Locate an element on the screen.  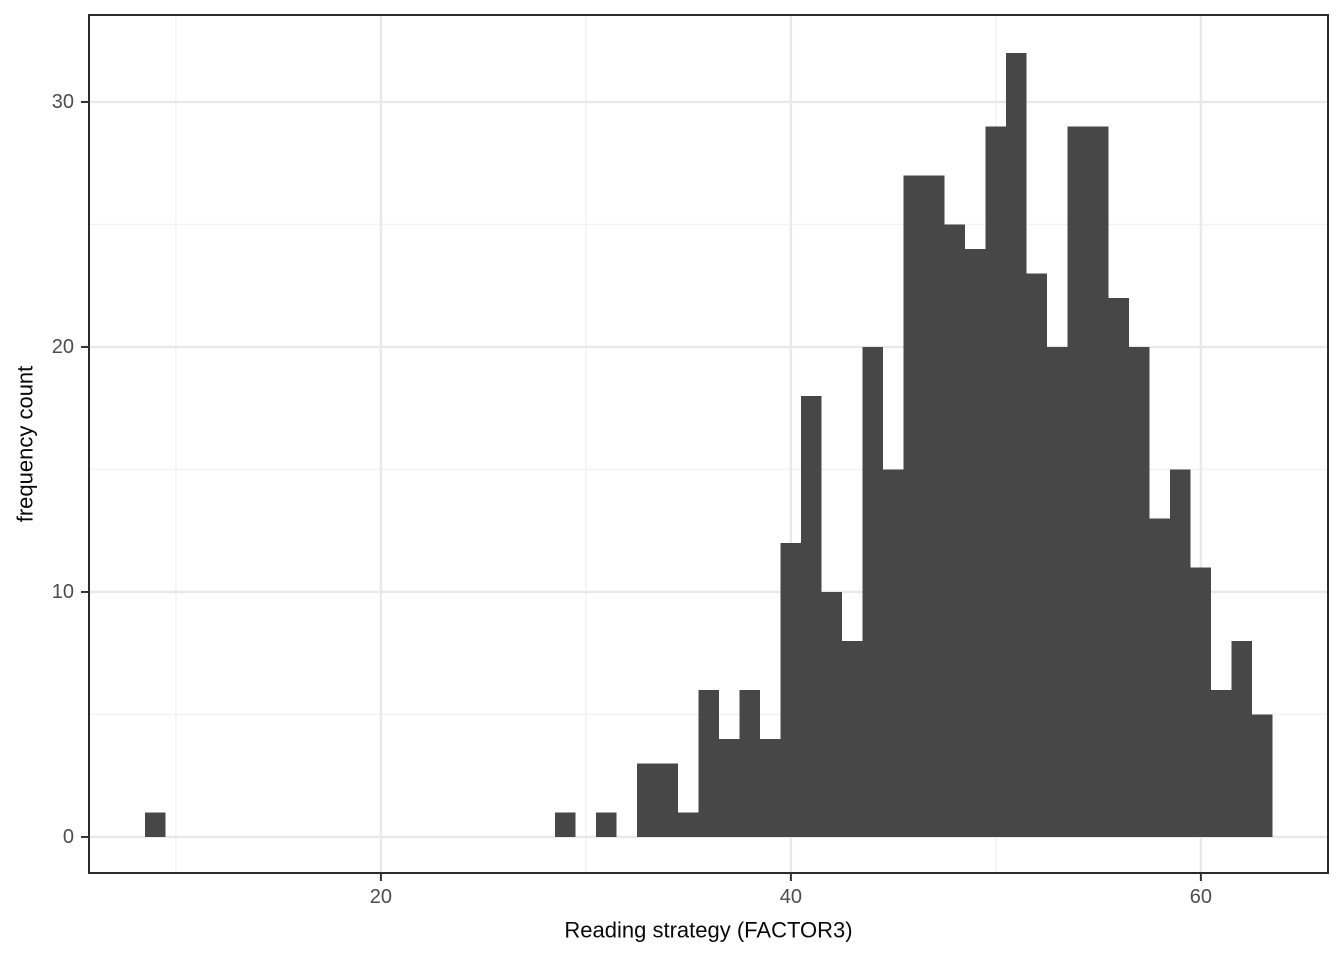
x-axis-tick-label: 40 is located at coordinates (791, 897).